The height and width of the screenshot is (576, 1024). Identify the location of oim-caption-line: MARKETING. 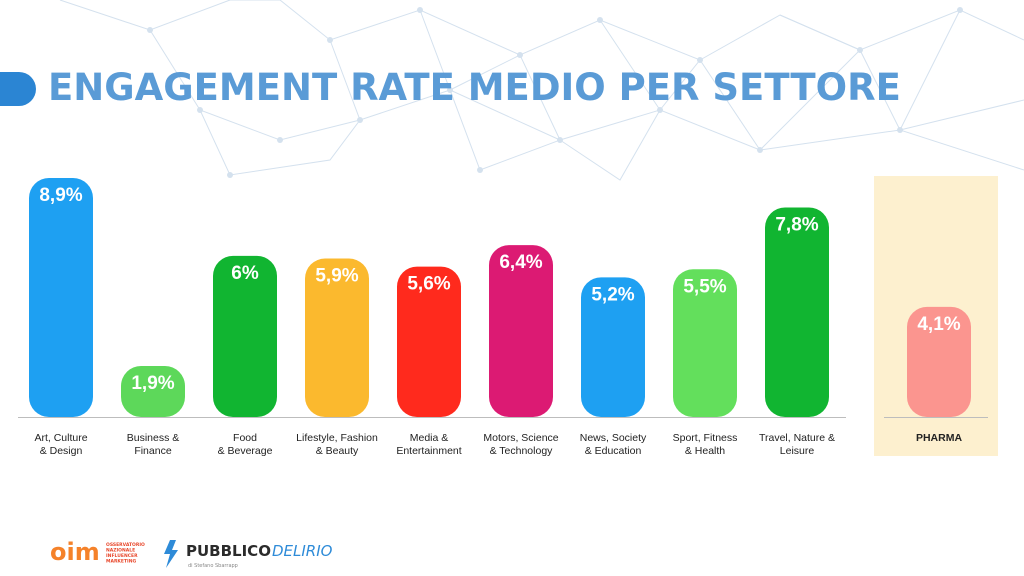
(121, 562).